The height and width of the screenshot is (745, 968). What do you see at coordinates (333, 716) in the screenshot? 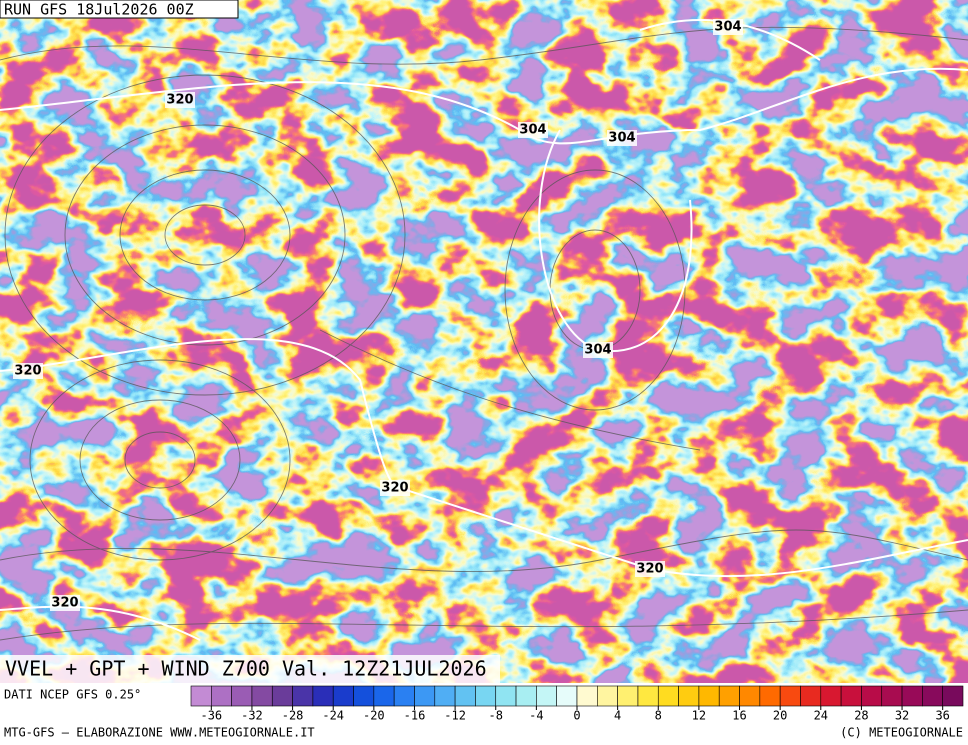
I see `tick-label: -24` at bounding box center [333, 716].